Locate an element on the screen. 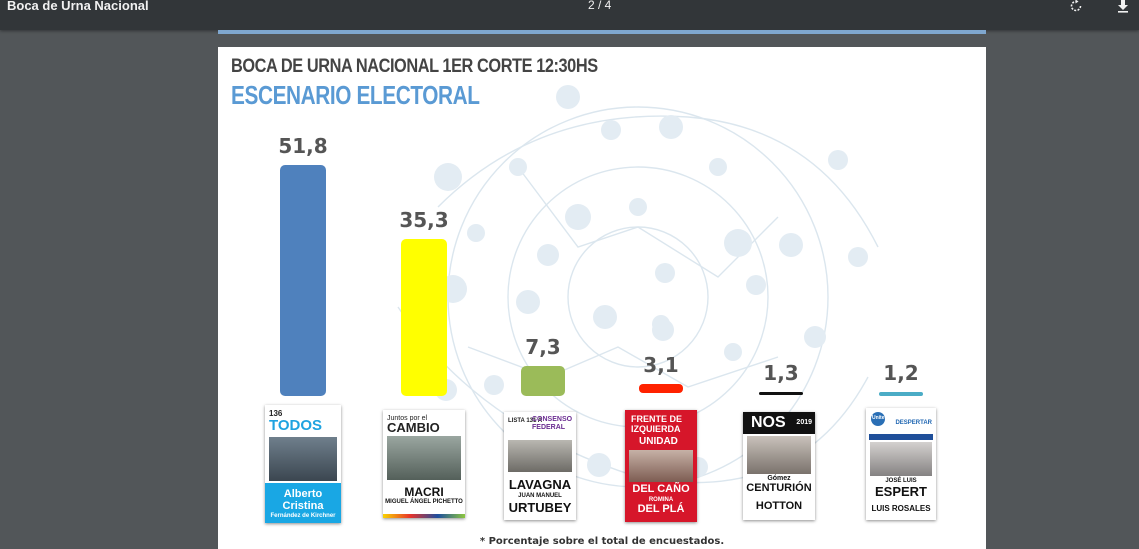 The height and width of the screenshot is (549, 1139). value-label-frente-de-todos: 51,8 is located at coordinates (303, 146).